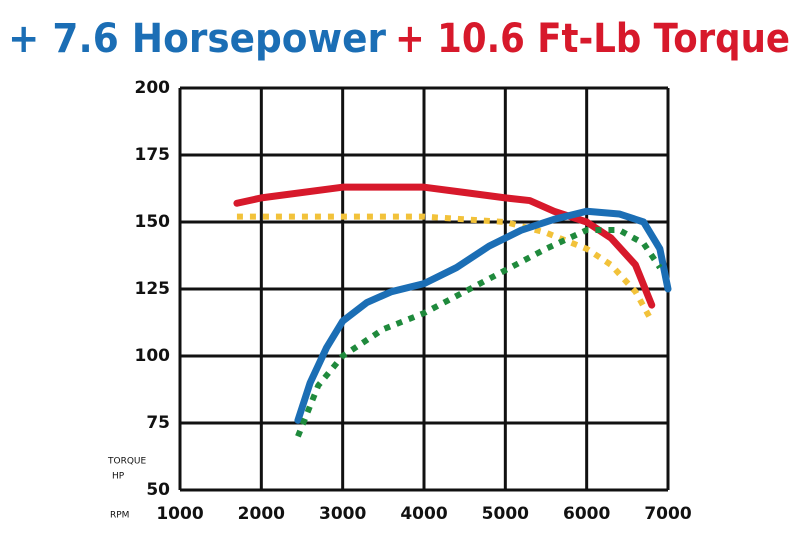 The width and height of the screenshot is (800, 534). Describe the element at coordinates (342, 514) in the screenshot. I see `x-tick-label: 3000` at that location.